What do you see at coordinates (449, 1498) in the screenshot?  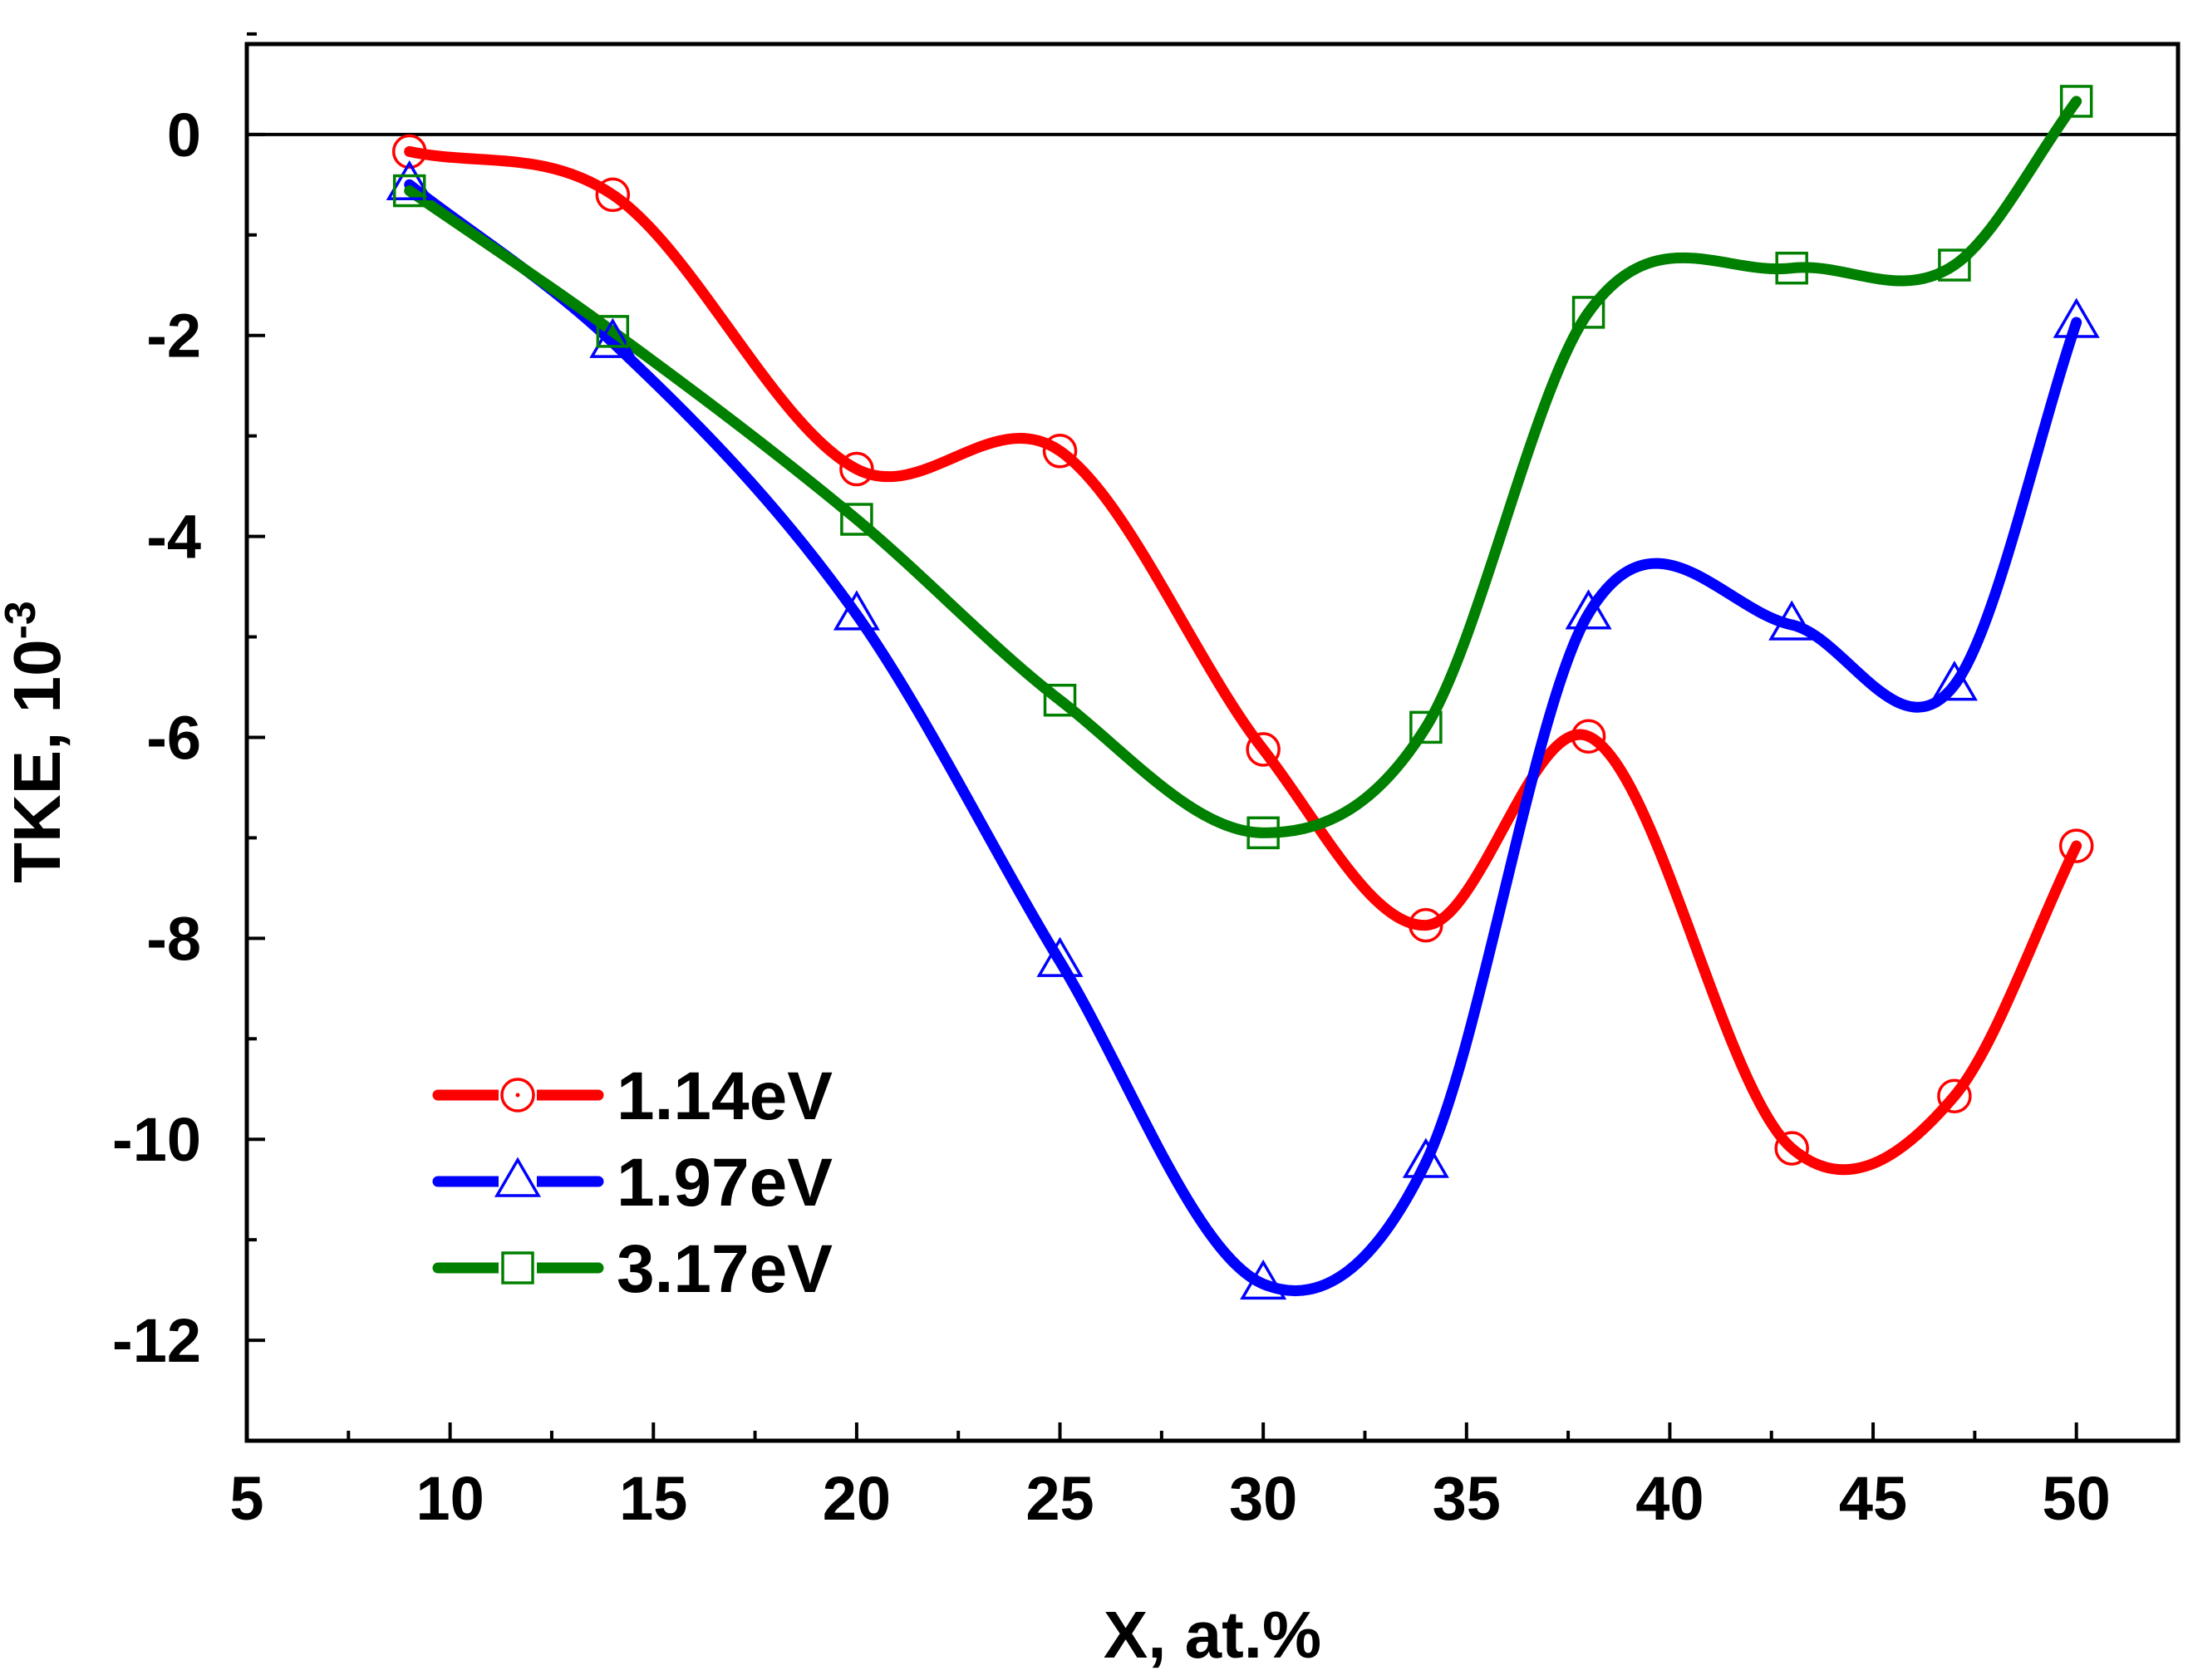 I see `x-tick-label: 10` at bounding box center [449, 1498].